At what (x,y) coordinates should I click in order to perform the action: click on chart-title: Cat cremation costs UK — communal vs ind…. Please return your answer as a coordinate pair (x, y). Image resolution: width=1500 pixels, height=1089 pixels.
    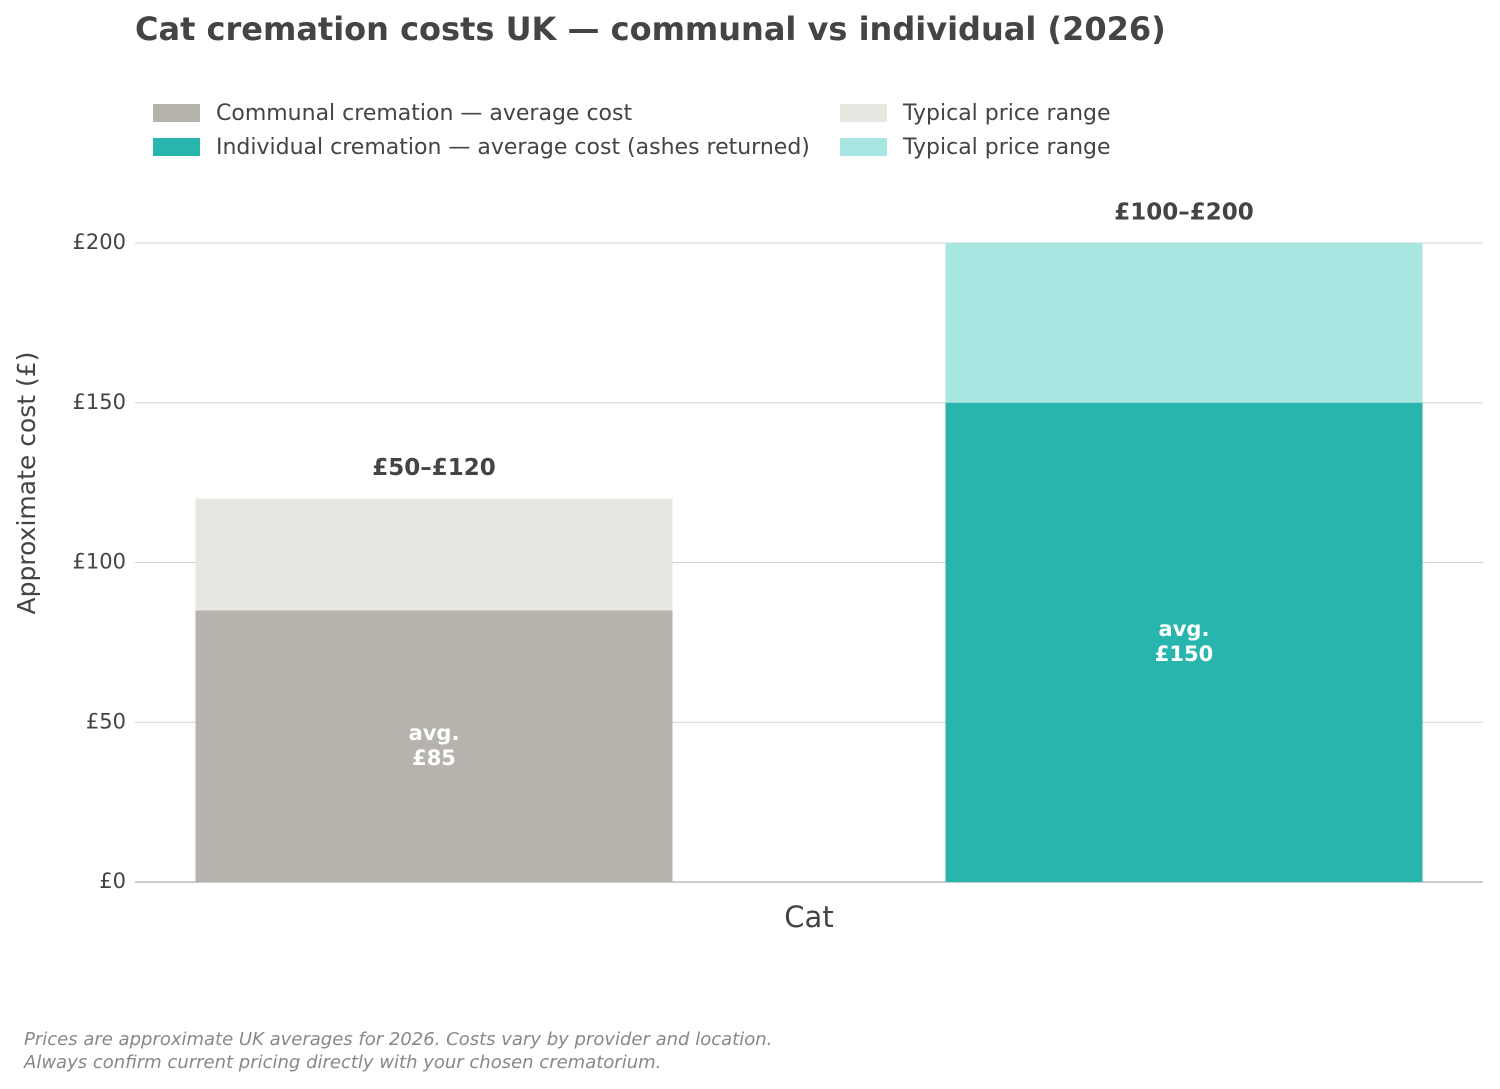
    Looking at the image, I should click on (650, 29).